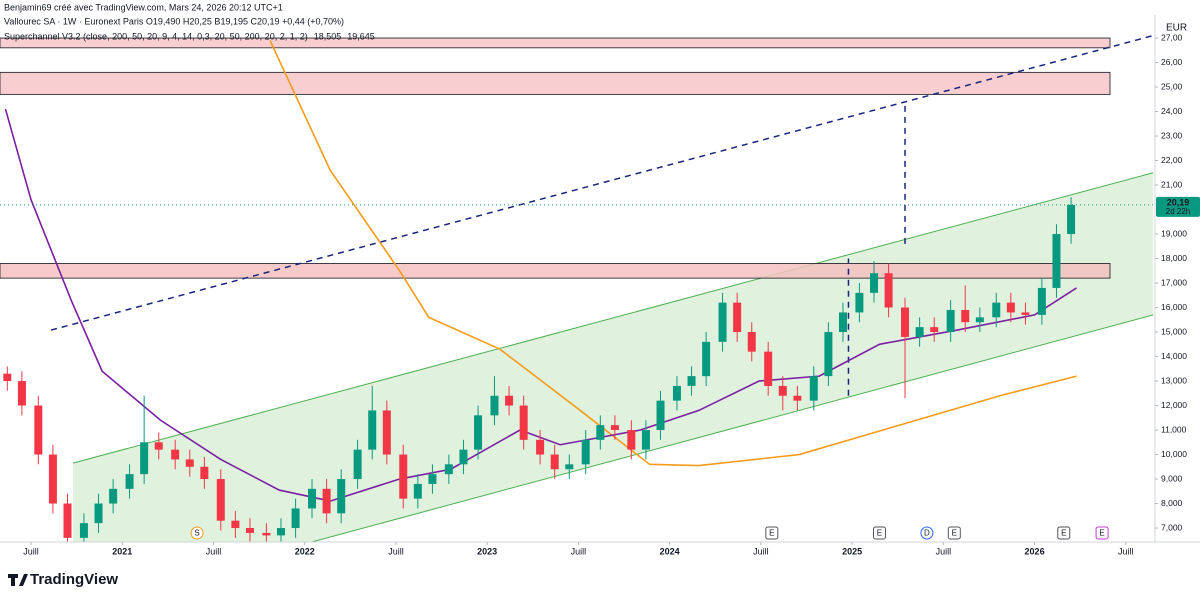 This screenshot has width=1200, height=600. I want to click on y-tick-label: 11,000, so click(1174, 429).